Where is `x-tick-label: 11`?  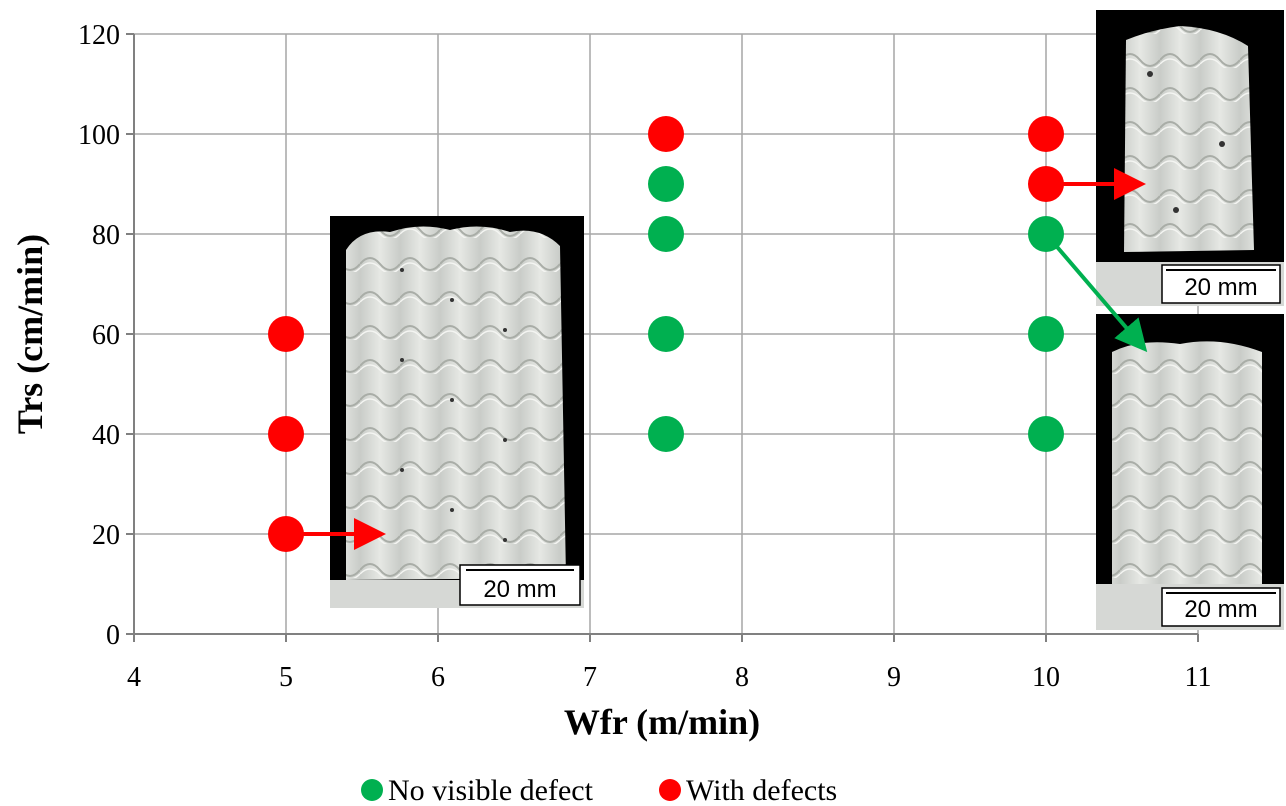
x-tick-label: 11 is located at coordinates (1198, 677).